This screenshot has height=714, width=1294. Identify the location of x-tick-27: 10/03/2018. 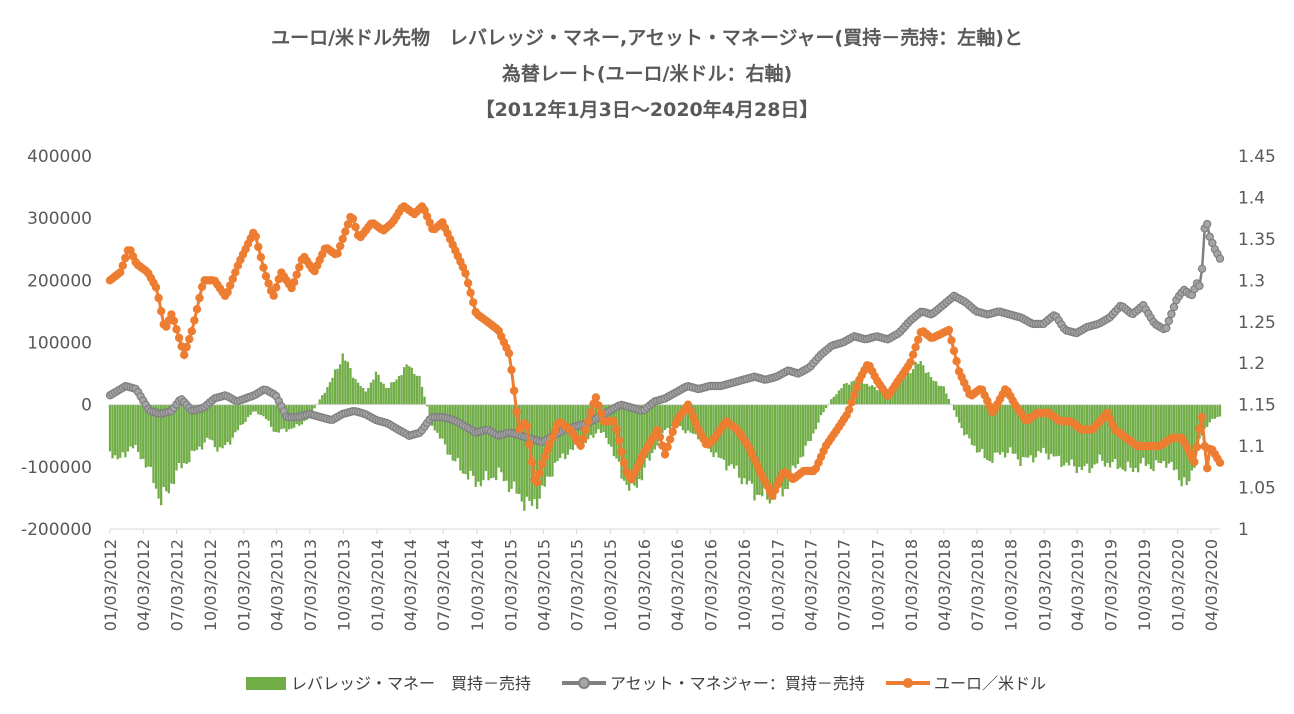
(1011, 585).